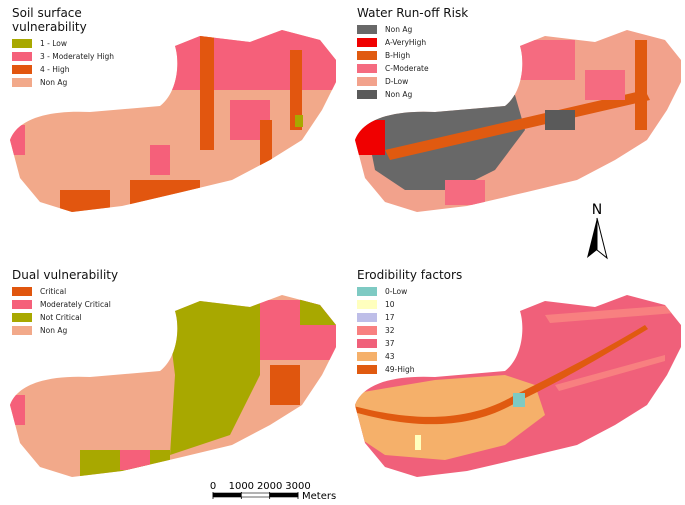  What do you see at coordinates (241, 486) in the screenshot?
I see `scale-label: 1000` at bounding box center [241, 486].